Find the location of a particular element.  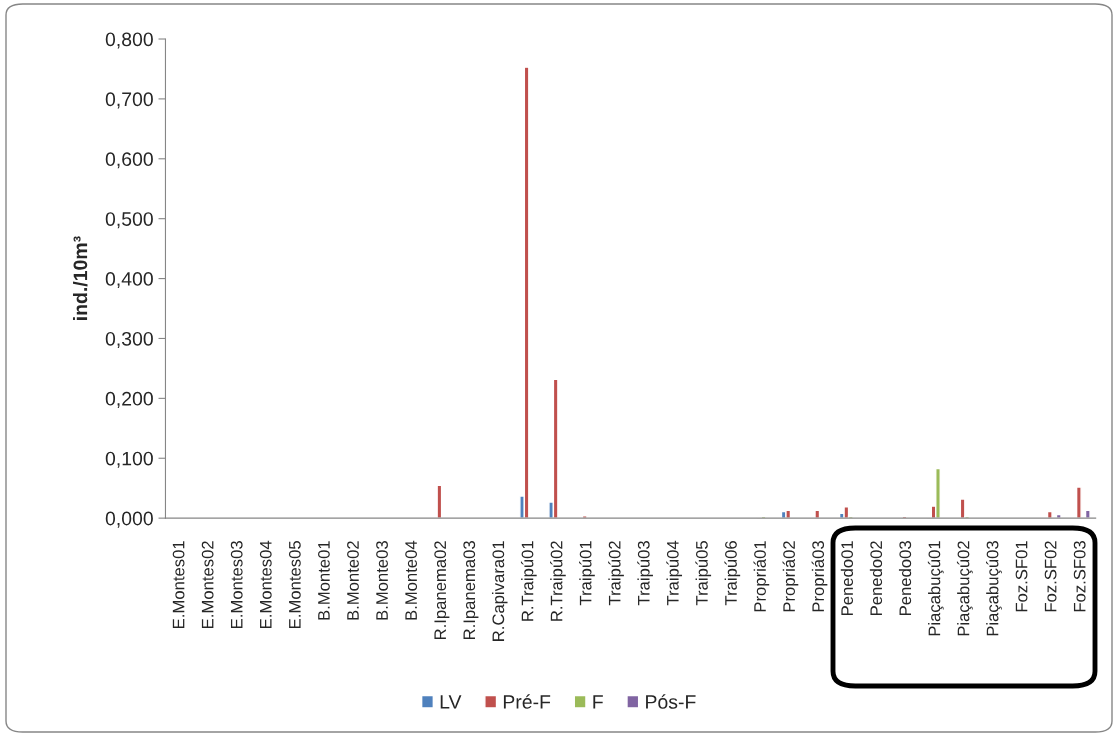

legend-label: Pré-F is located at coordinates (527, 701).